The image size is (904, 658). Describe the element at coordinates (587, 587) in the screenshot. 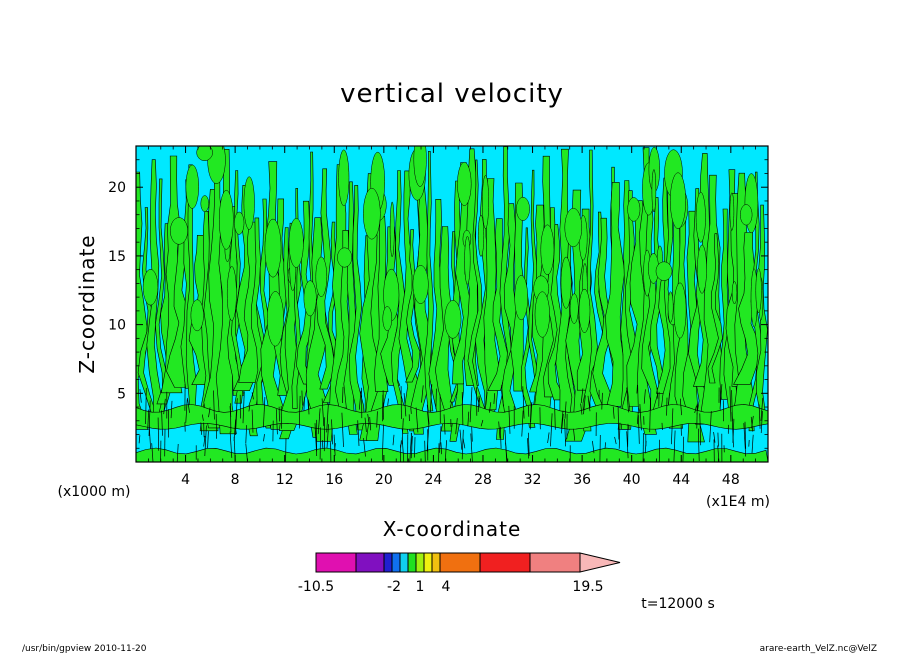

I see `colorbar-level-label: 19.5` at that location.